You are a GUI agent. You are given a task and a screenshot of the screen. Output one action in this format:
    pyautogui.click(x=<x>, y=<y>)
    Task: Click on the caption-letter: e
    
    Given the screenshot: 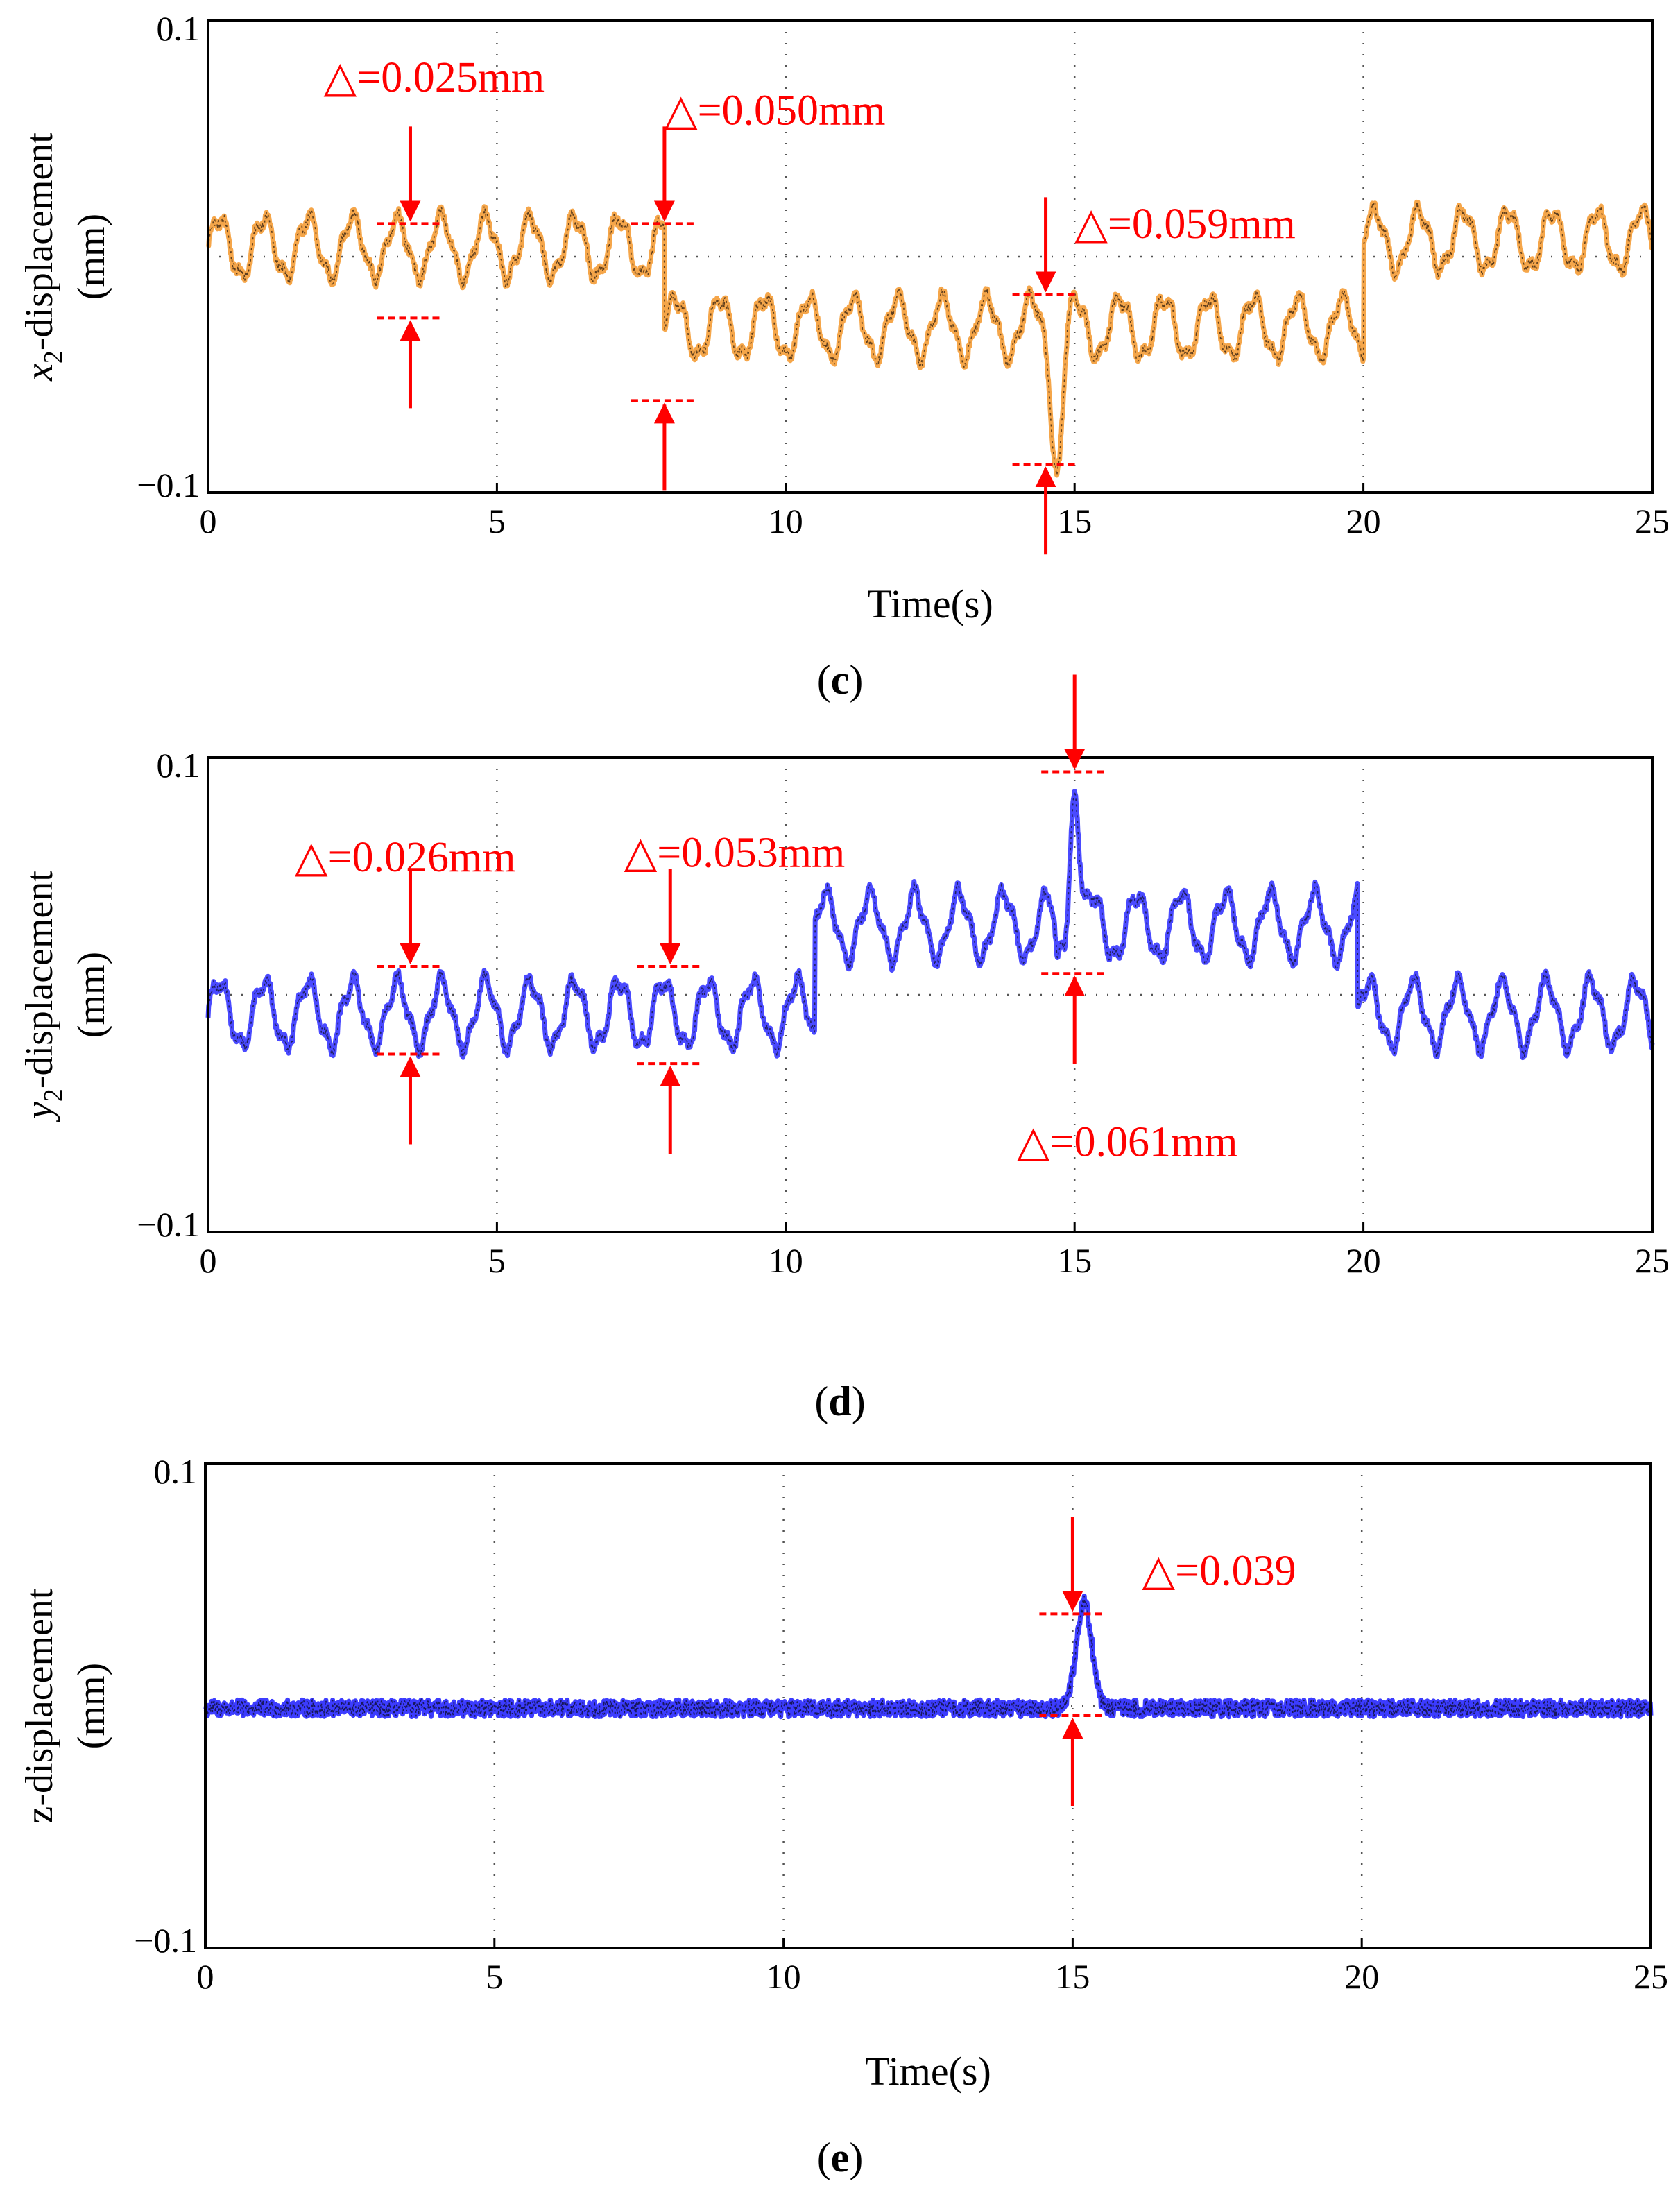 What is the action you would take?
    pyautogui.click(x=840, y=2157)
    